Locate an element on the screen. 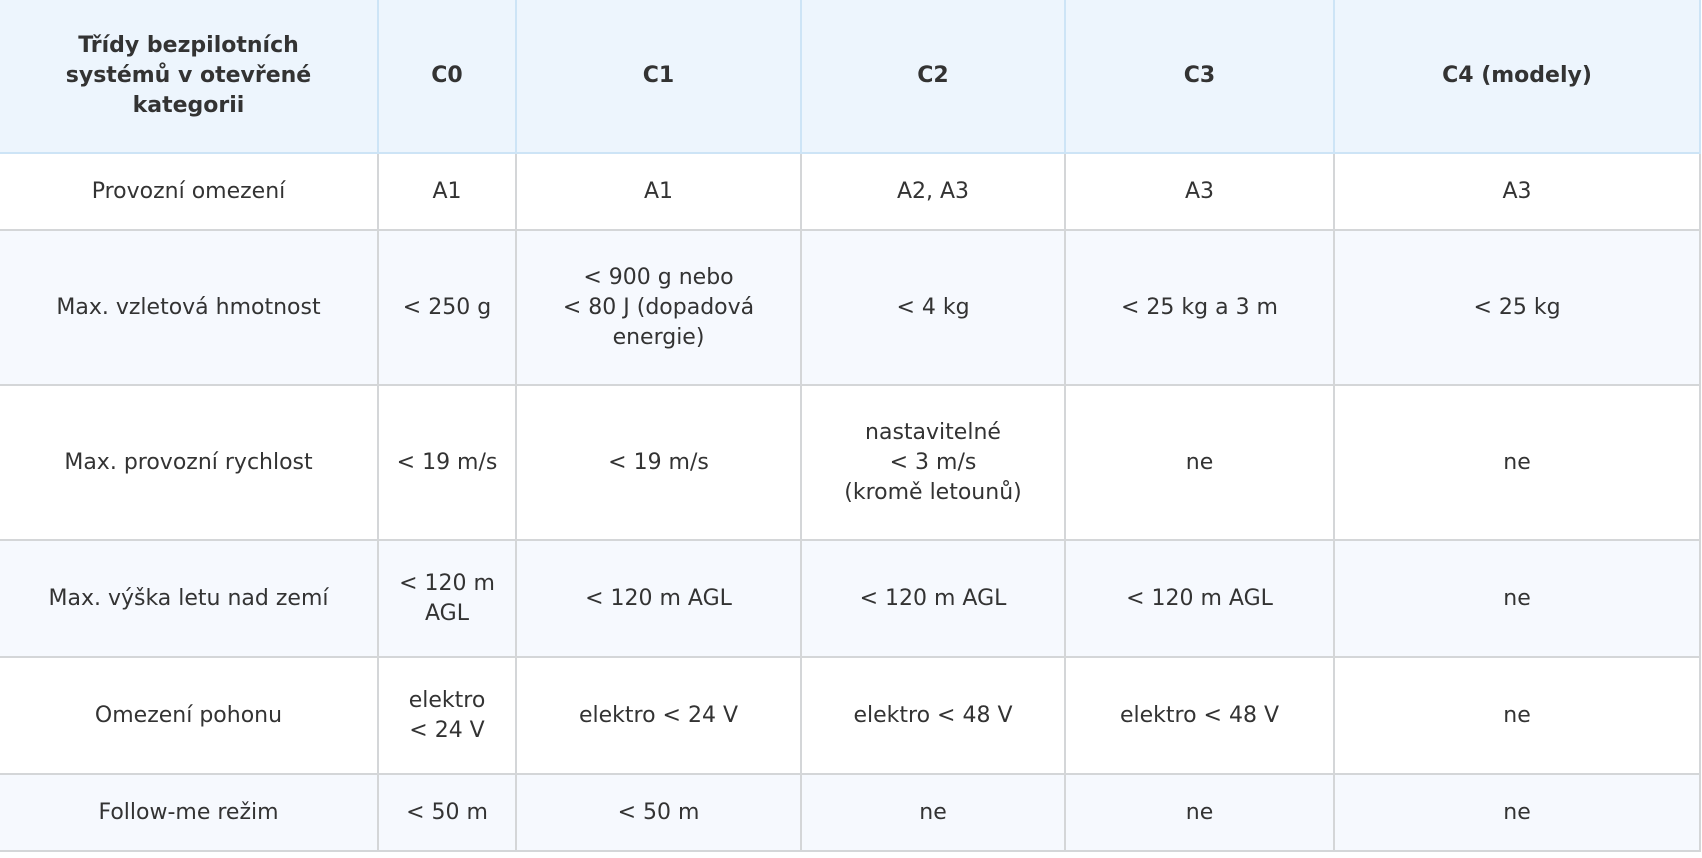 This screenshot has height=858, width=1702. cell-c1: < 50 m is located at coordinates (658, 812).